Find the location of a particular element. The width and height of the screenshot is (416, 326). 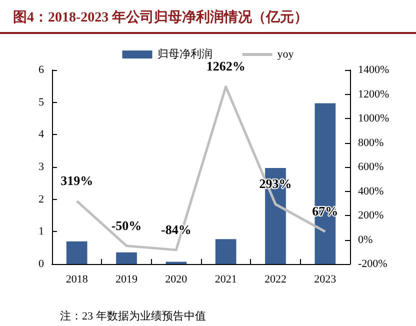

x-tick-label: 2018 is located at coordinates (77, 280).